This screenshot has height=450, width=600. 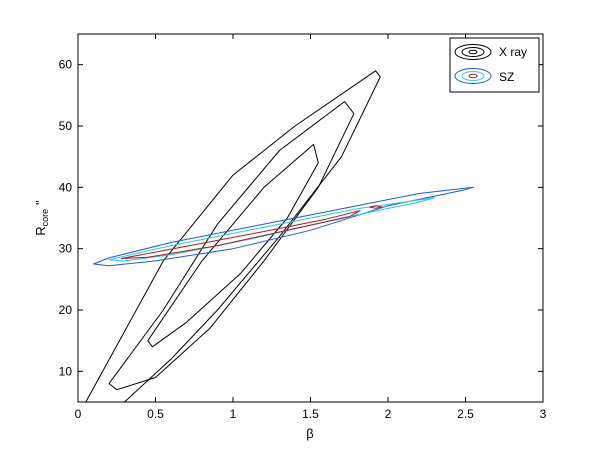 I want to click on series-sz, so click(x=283, y=226).